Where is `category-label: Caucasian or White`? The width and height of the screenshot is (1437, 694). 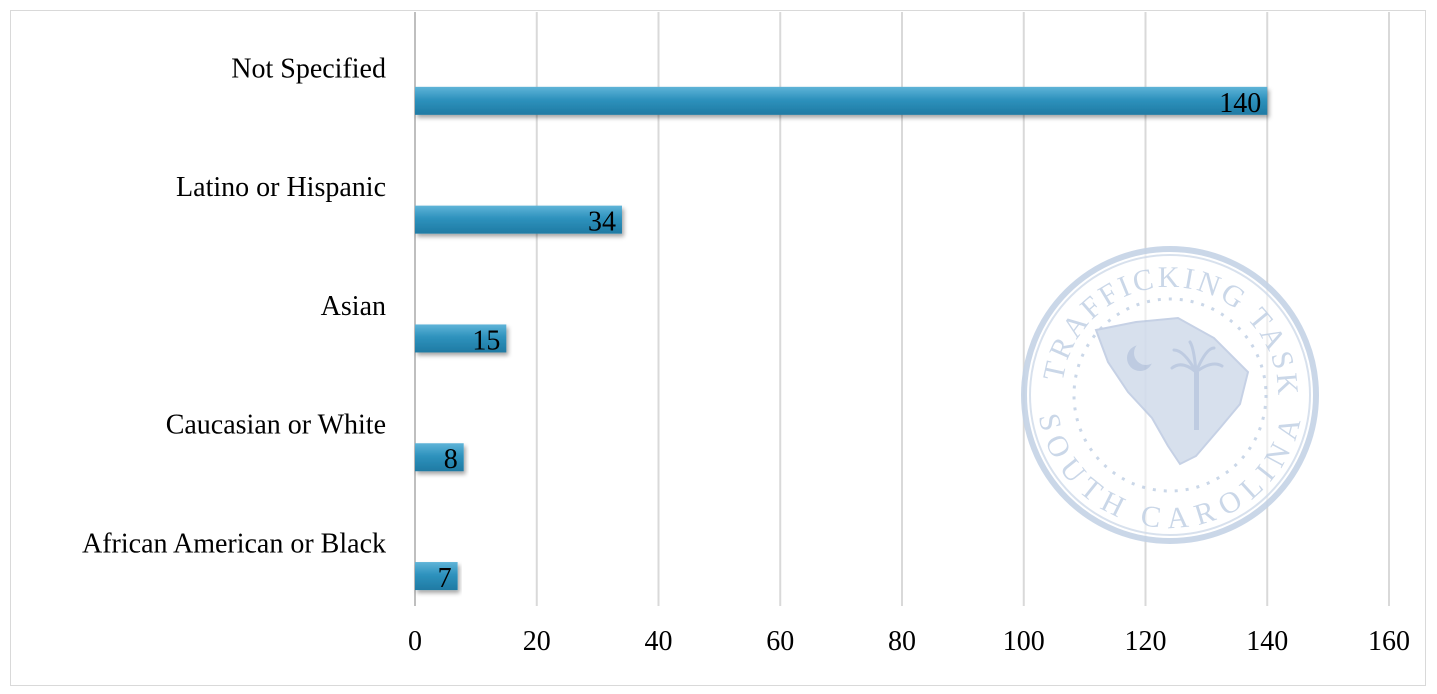
category-label: Caucasian or White is located at coordinates (276, 425).